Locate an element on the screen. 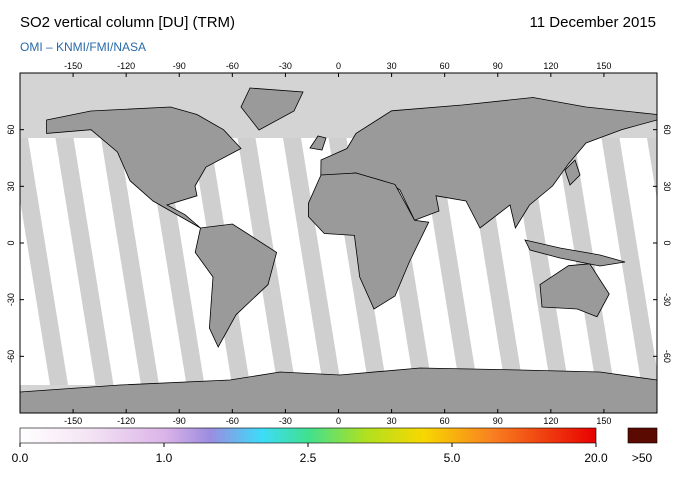 This screenshot has height=485, width=676. colorbar-tick-label: 0.0 is located at coordinates (20, 458).